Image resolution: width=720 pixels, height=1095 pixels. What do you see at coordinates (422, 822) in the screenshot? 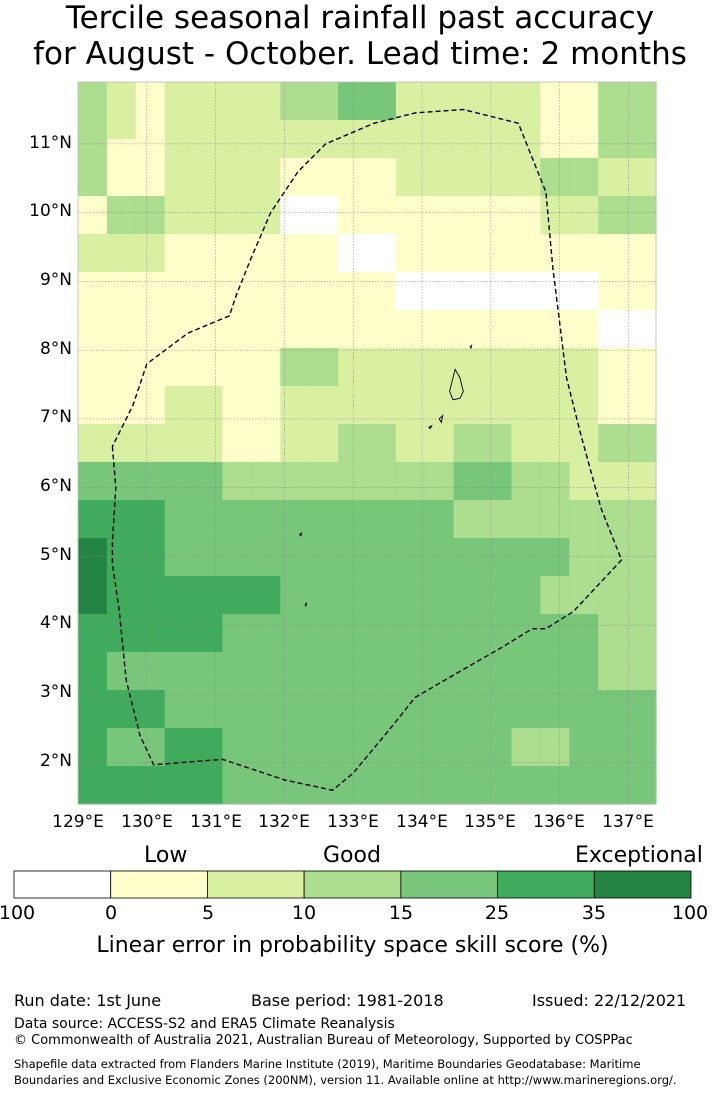
I see `lon-label-134e: 134°E` at bounding box center [422, 822].